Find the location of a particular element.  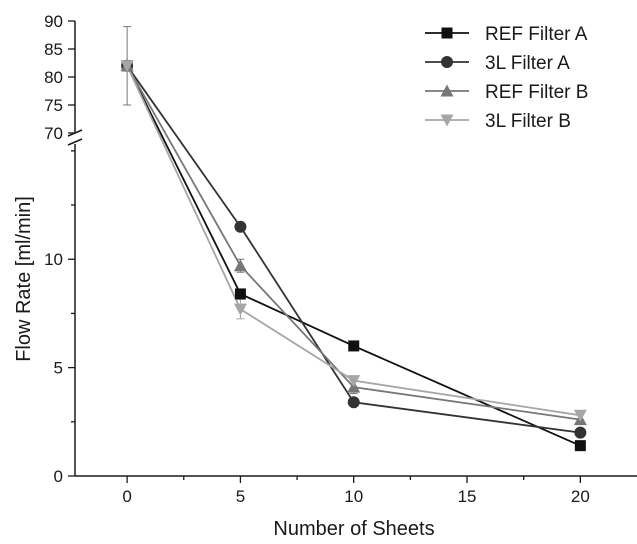

y-tick-label: 70 is located at coordinates (53, 133).